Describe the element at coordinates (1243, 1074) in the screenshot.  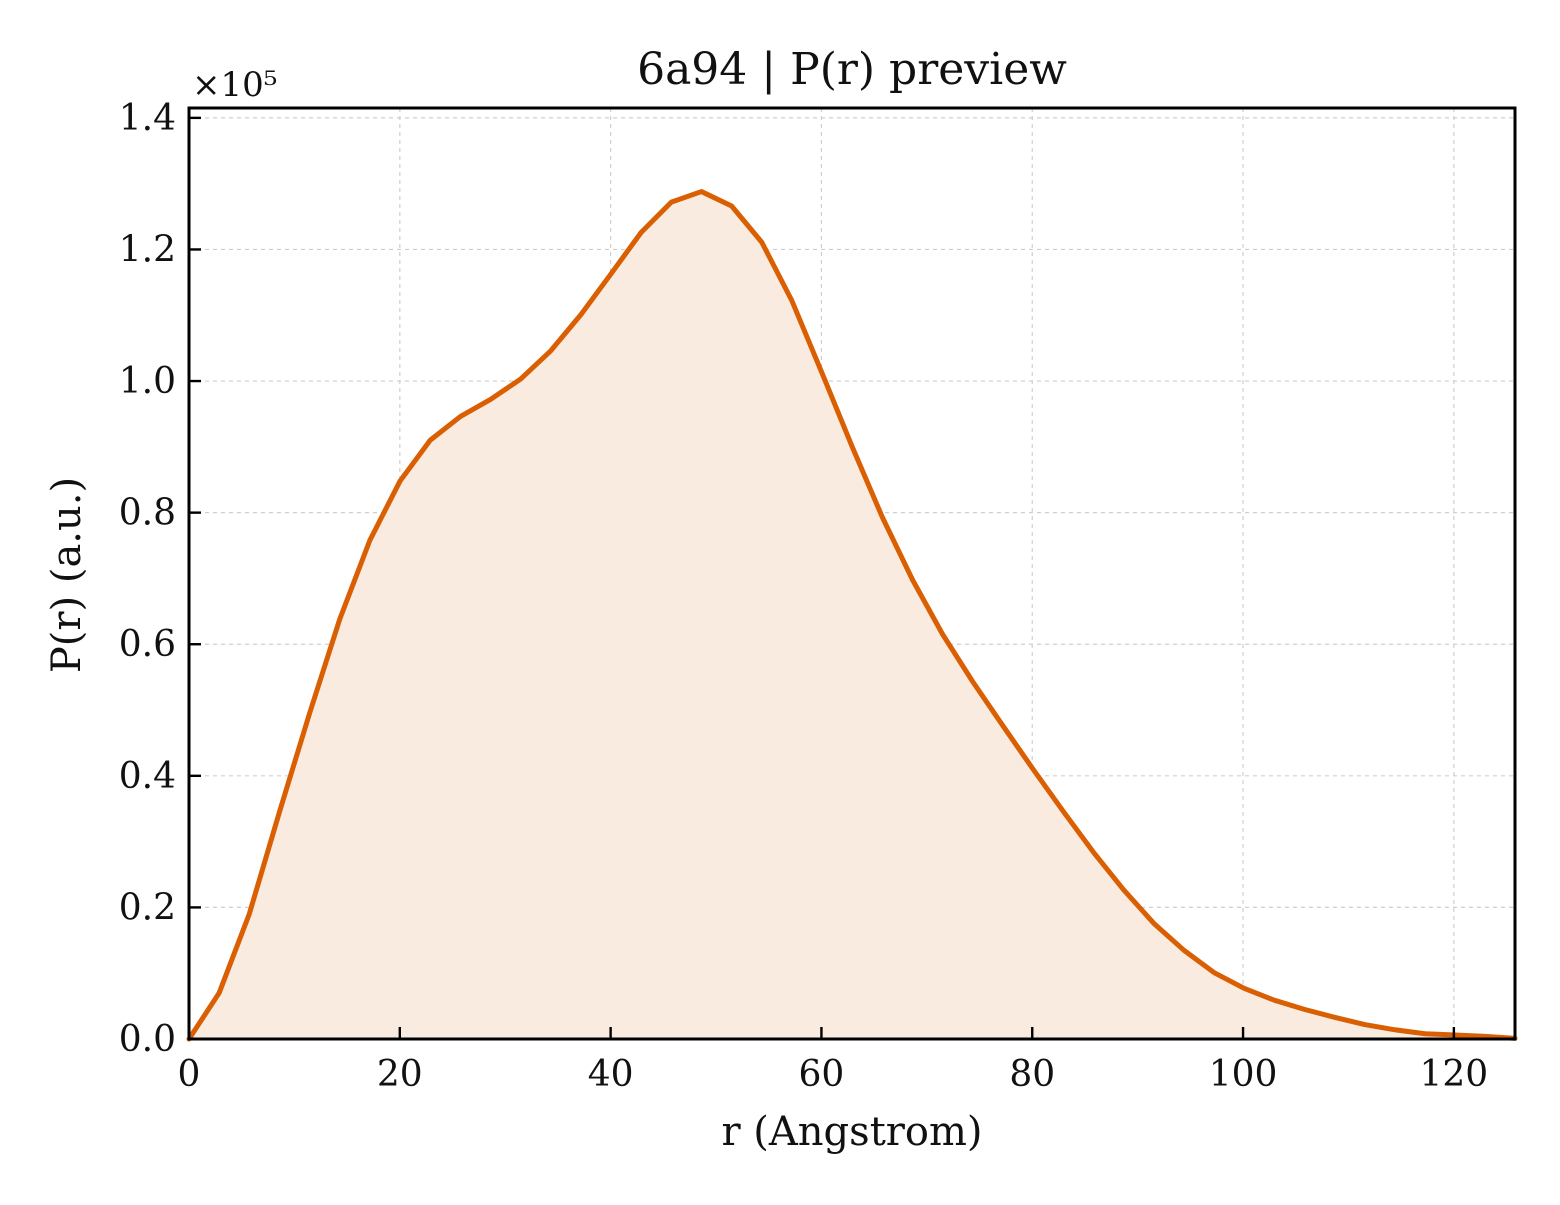
I see `x-tick-label: 100` at that location.